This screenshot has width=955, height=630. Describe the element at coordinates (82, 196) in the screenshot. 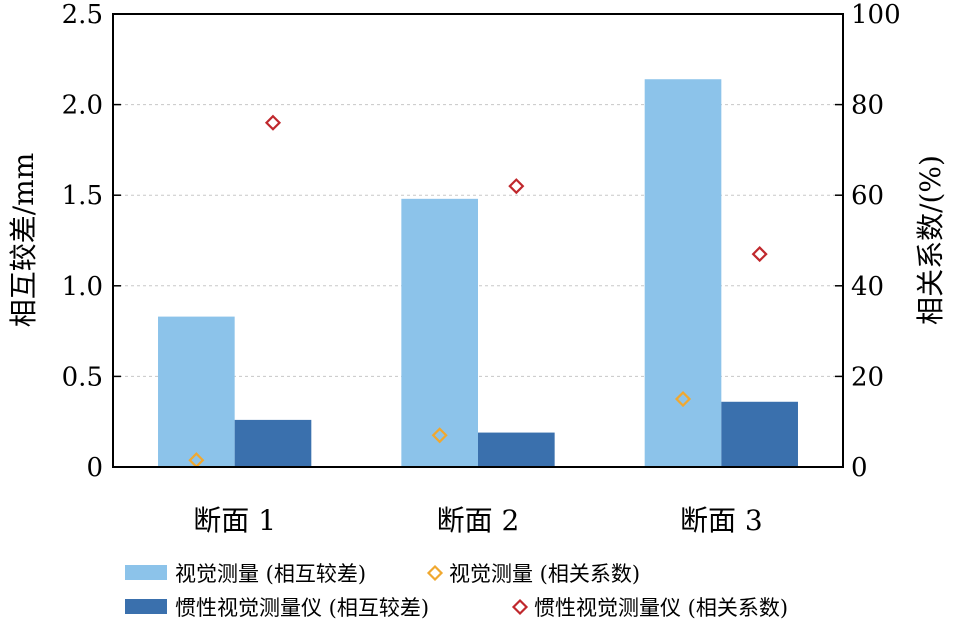

I see `left-tick-label: 1.5` at that location.